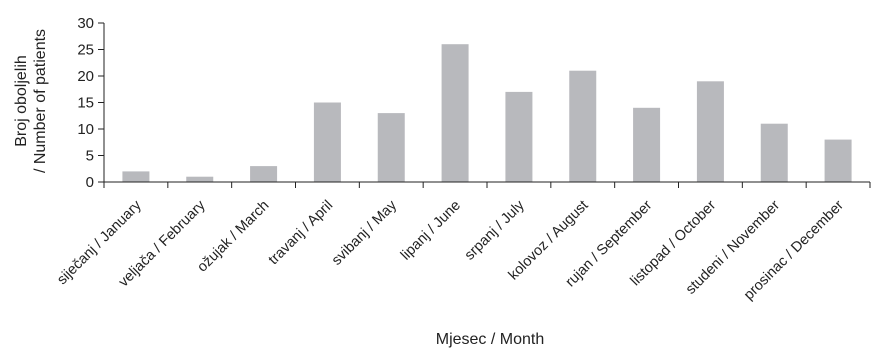 The image size is (877, 351). What do you see at coordinates (431, 231) in the screenshot?
I see `x-category-label: lipanj / June` at bounding box center [431, 231].